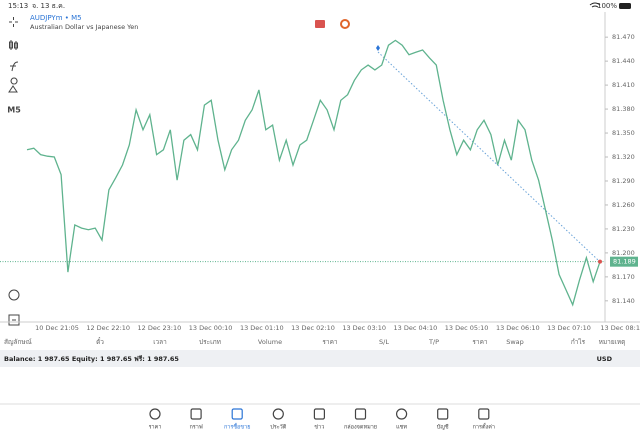 Image resolution: width=640 pixels, height=447 pixels. I want to click on indicators-tool, so click(14, 66).